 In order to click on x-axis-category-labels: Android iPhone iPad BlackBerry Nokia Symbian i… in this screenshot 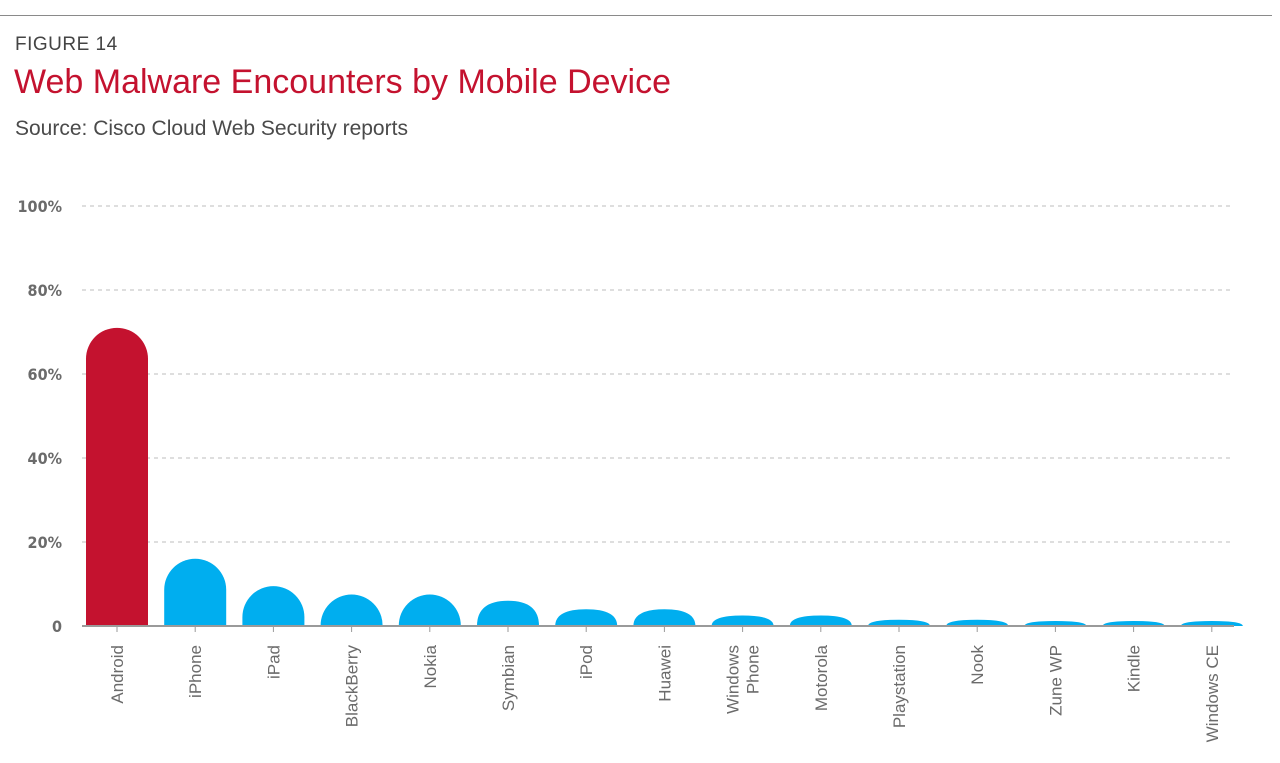, I will do `click(665, 693)`.